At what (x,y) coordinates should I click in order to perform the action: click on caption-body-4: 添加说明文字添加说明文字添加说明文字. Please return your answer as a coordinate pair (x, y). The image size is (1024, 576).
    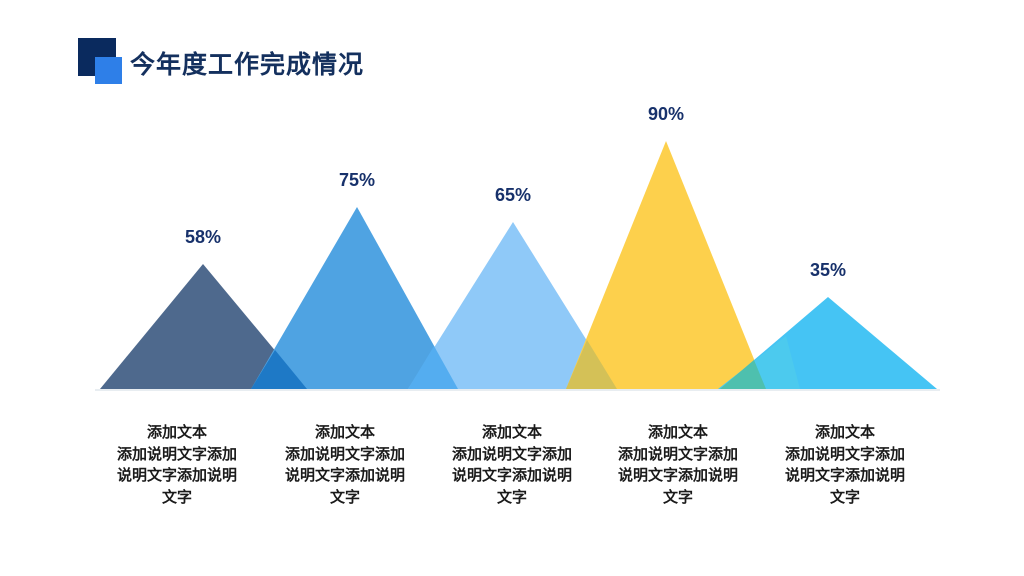
    Looking at the image, I should click on (677, 475).